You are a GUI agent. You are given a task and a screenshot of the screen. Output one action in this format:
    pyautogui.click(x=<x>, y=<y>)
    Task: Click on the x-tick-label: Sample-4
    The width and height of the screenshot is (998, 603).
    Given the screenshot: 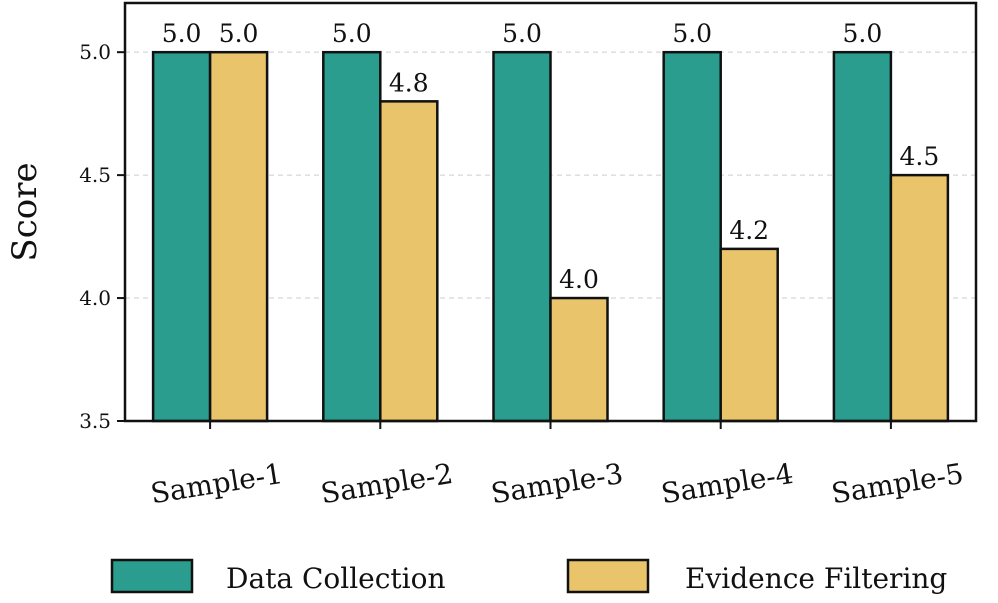 What is the action you would take?
    pyautogui.click(x=727, y=483)
    